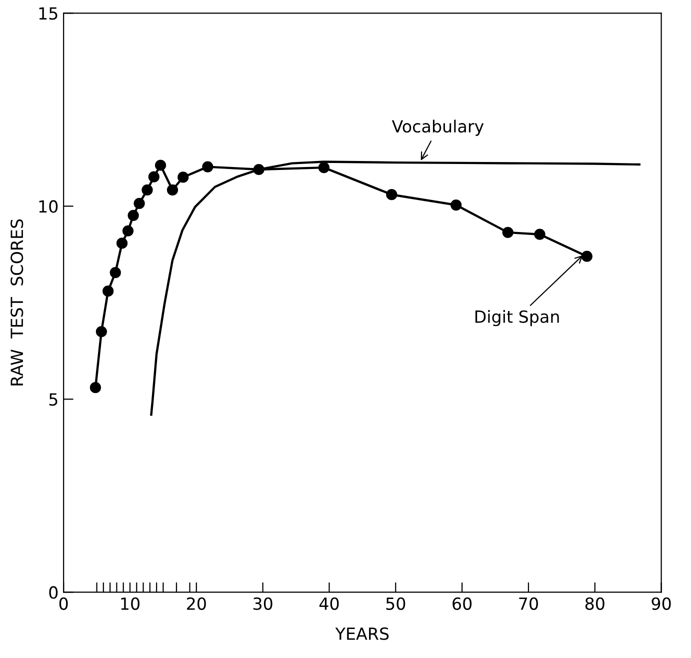 This screenshot has width=691, height=658. I want to click on x-tick-label: 0, so click(63, 603).